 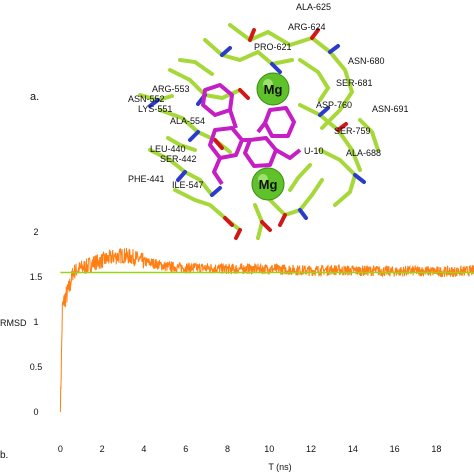 I want to click on residue-label: ARG-553, so click(x=171, y=89).